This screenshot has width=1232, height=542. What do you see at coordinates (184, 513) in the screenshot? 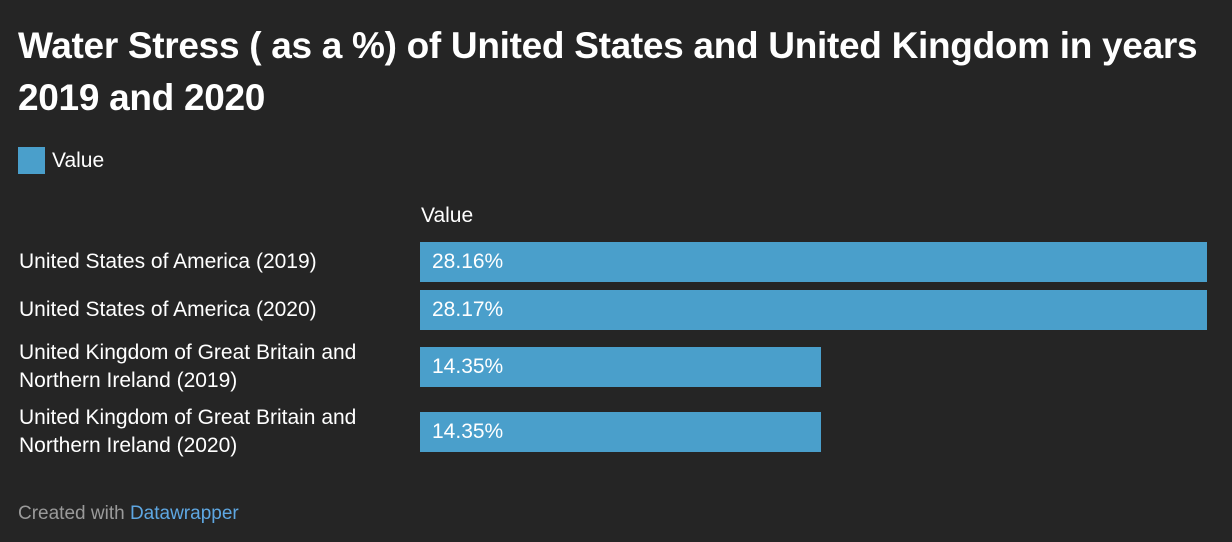
I see `datawrapper-link: Datawrapper` at bounding box center [184, 513].